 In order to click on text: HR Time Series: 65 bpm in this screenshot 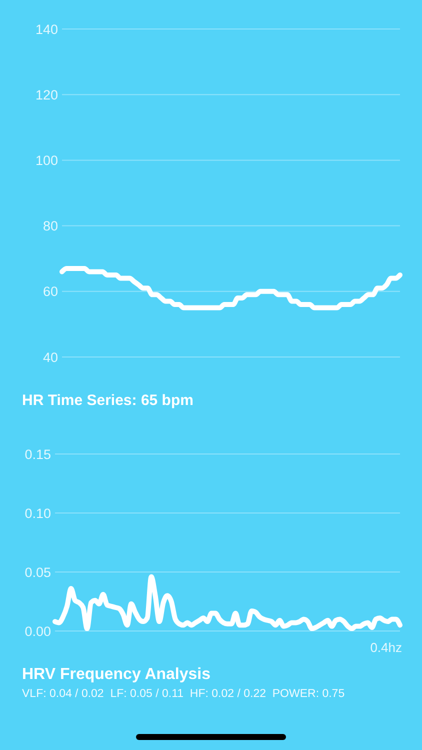, I will do `click(108, 400)`.